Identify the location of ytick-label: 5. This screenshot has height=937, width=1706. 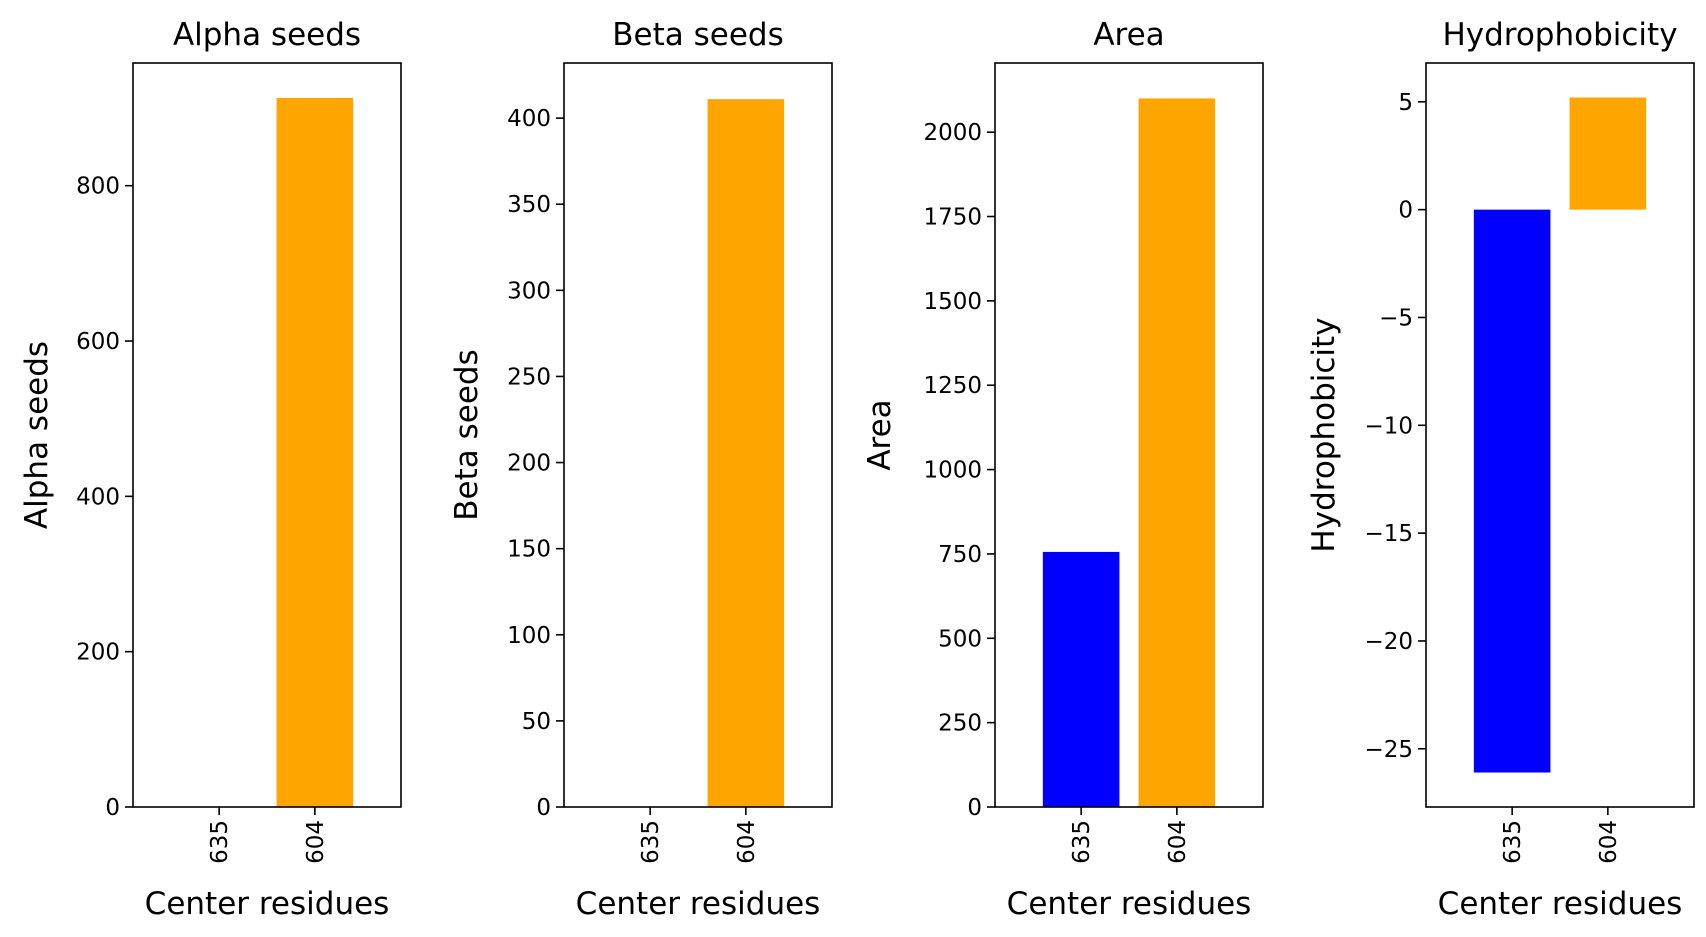
(1405, 103).